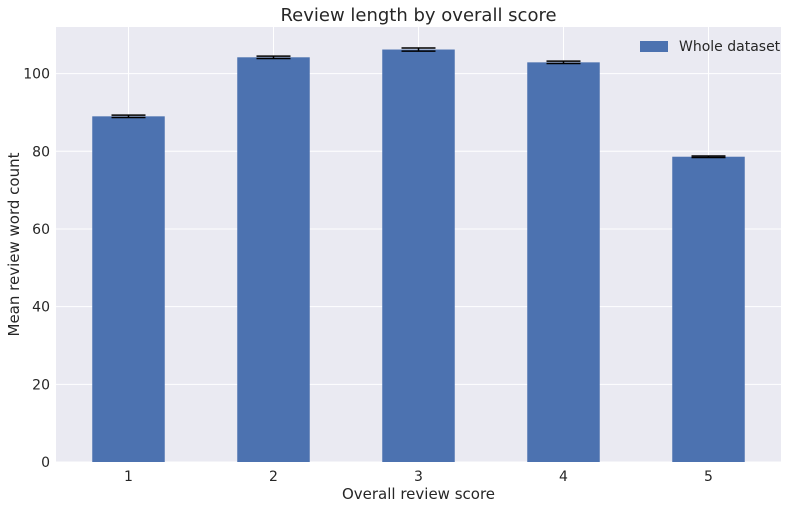 This screenshot has width=788, height=513. Describe the element at coordinates (654, 46) in the screenshot. I see `legend-swatch` at that location.